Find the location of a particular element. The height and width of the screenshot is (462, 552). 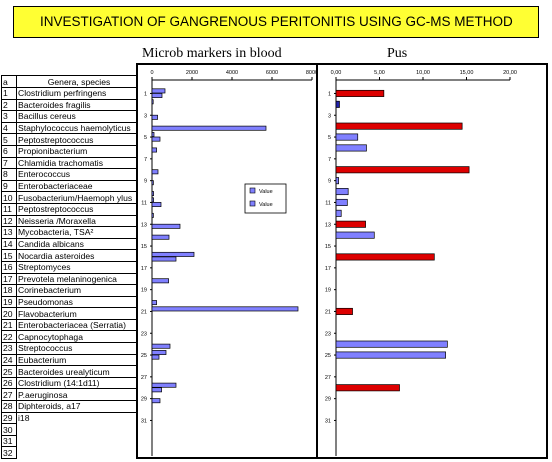

pus-y-tick-label: 5 is located at coordinates (329, 138).